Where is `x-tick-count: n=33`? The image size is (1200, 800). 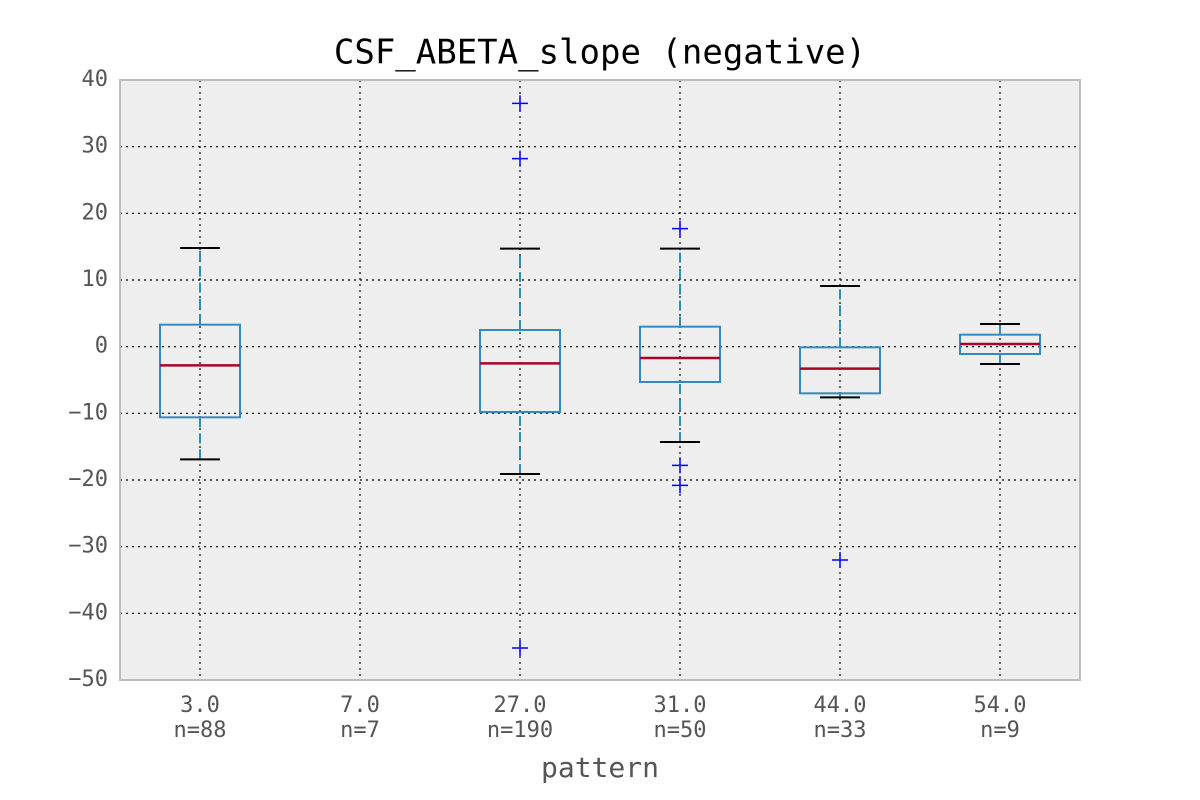
x-tick-count: n=33 is located at coordinates (840, 730).